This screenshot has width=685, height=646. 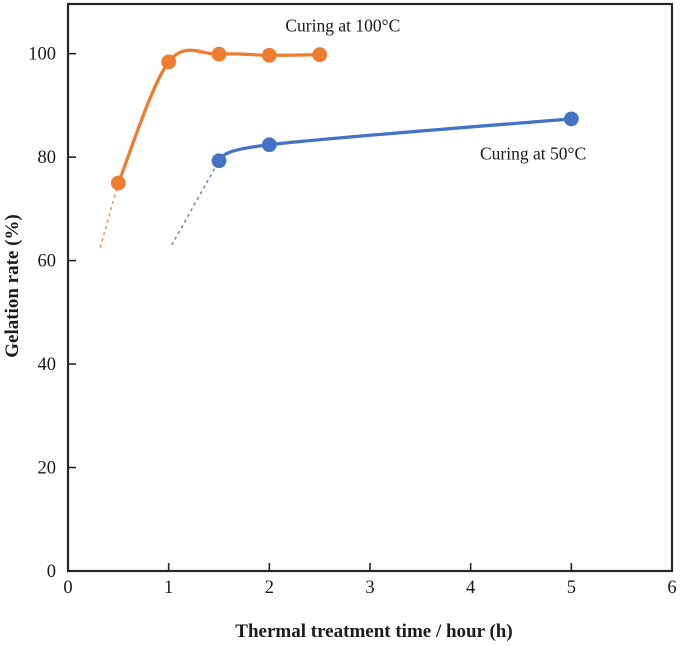 I want to click on y-tick-label: 100, so click(x=42, y=55).